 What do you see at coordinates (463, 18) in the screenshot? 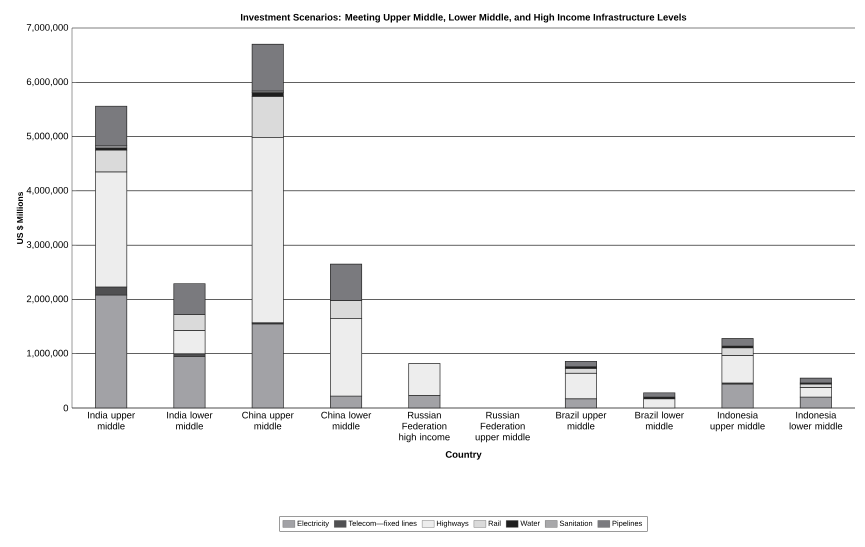
I see `chart-title: Investment Scenarios: Meeting Upper Middle, Lower Middle, and High Income Infrastructure Levels` at bounding box center [463, 18].